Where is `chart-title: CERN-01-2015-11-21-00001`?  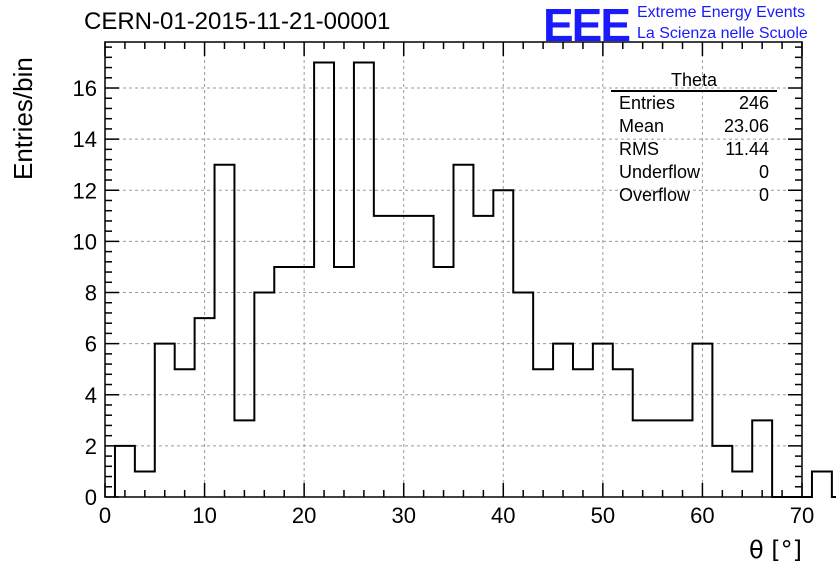 chart-title: CERN-01-2015-11-21-00001 is located at coordinates (237, 21).